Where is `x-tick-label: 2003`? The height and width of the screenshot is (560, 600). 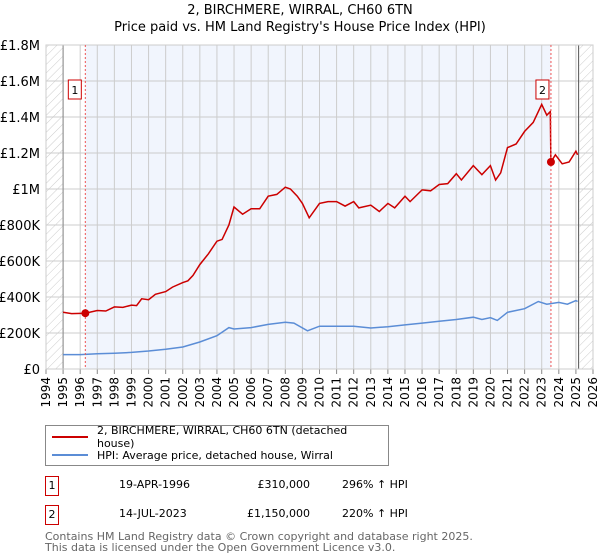 x-tick-label: 2003 is located at coordinates (200, 392).